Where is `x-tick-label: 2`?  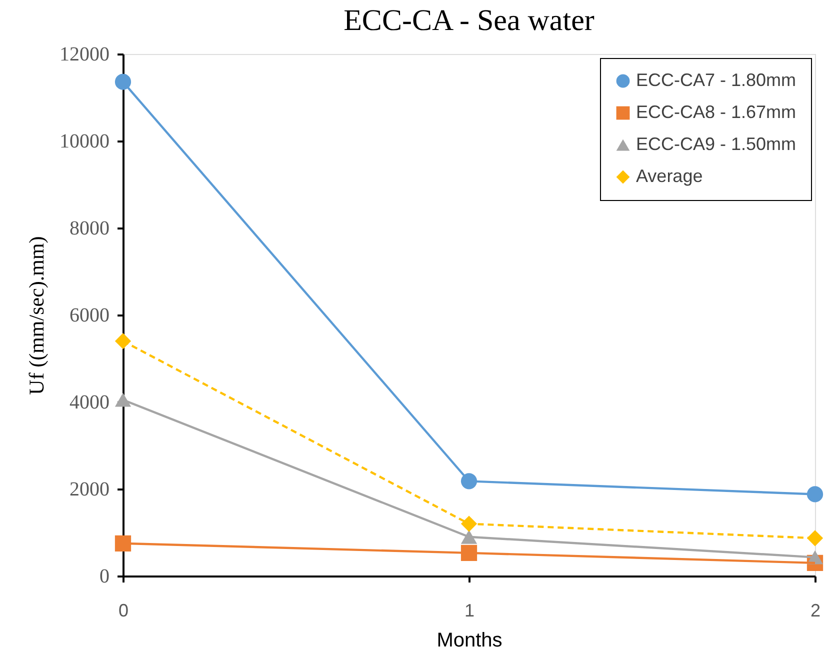 x-tick-label: 2 is located at coordinates (815, 610).